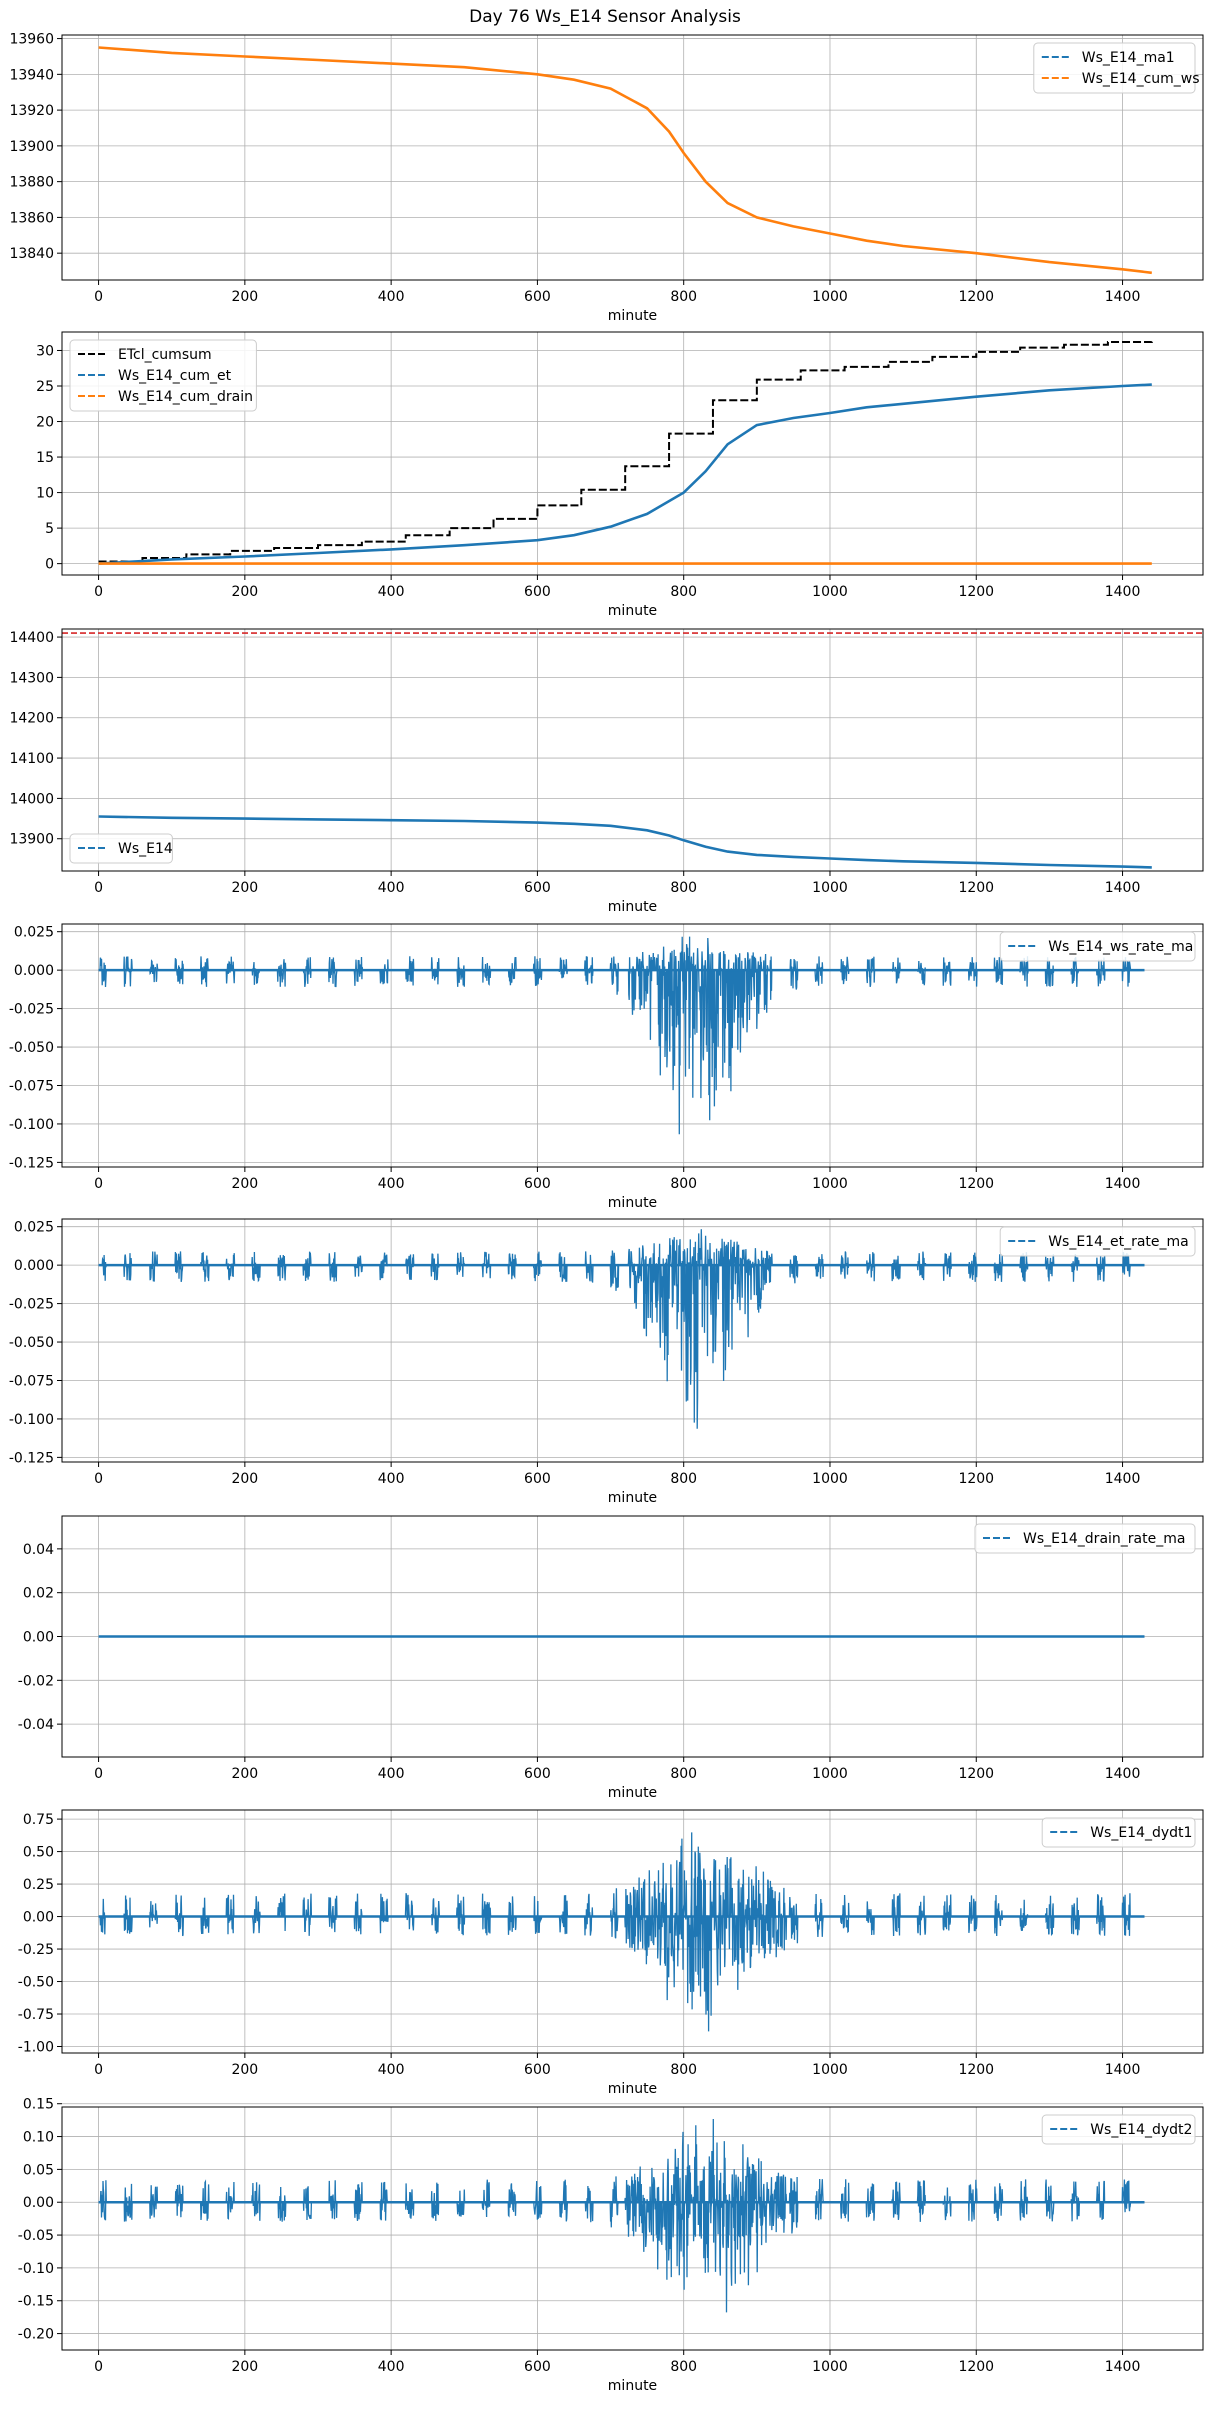  Describe the element at coordinates (31, 1458) in the screenshot. I see `y-tick-label: -0.125` at that location.